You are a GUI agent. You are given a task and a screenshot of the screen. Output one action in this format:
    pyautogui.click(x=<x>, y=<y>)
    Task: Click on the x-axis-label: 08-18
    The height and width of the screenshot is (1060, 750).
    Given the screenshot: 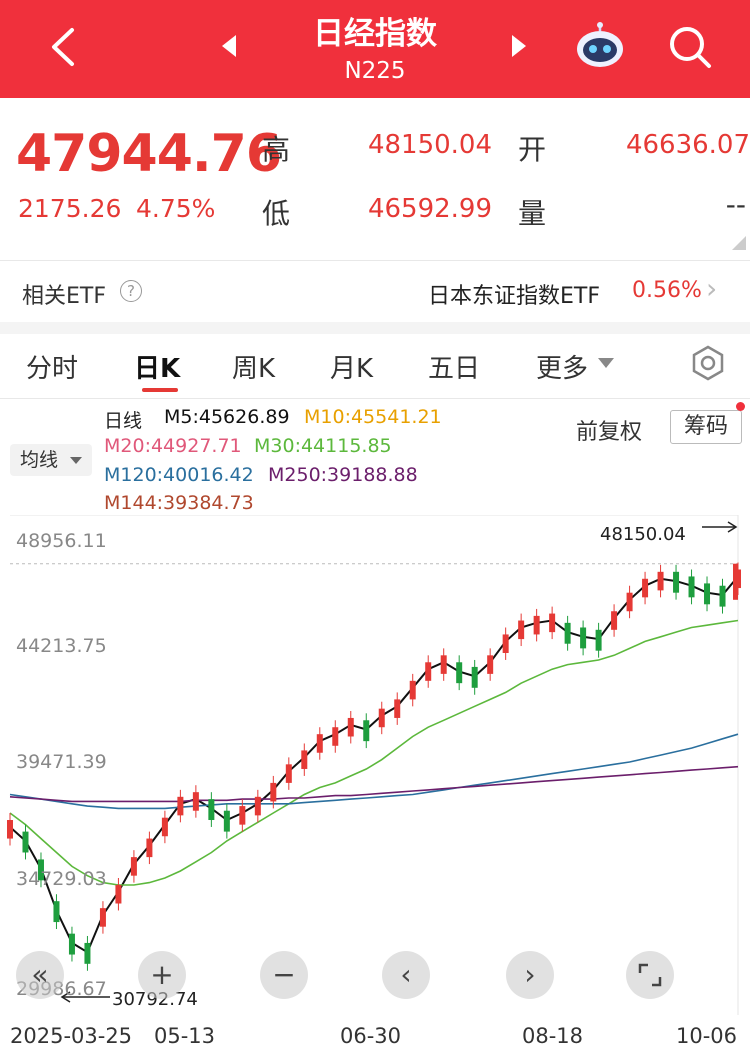 What is the action you would take?
    pyautogui.click(x=553, y=1036)
    